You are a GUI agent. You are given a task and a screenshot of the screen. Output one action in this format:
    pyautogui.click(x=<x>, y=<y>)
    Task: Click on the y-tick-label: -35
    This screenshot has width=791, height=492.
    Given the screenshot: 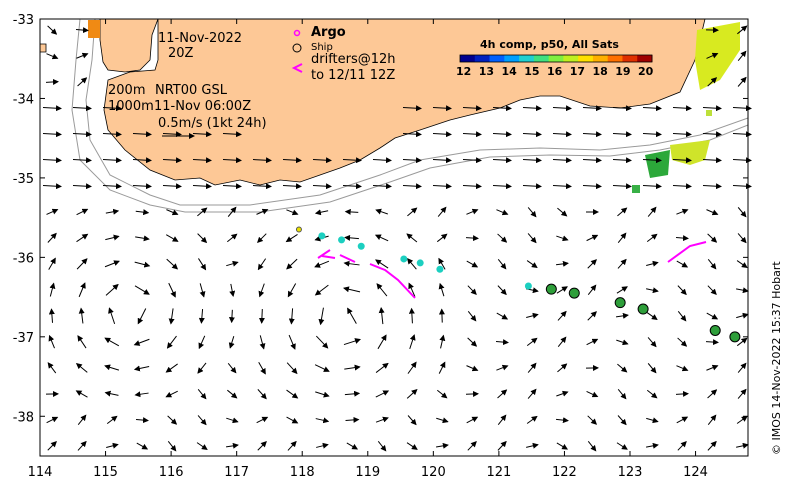 What is the action you would take?
    pyautogui.click(x=23, y=179)
    